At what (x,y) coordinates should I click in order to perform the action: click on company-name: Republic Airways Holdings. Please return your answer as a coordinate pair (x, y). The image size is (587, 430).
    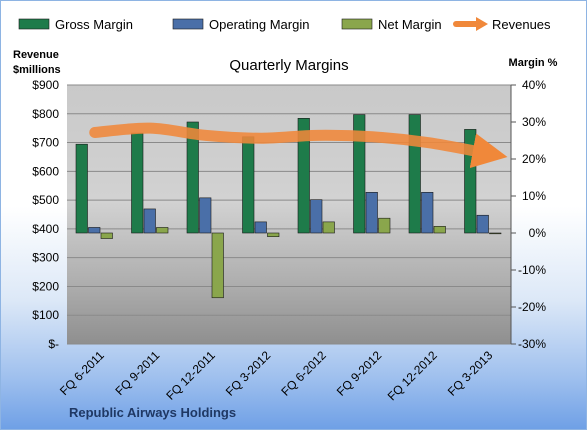
    Looking at the image, I should click on (152, 412).